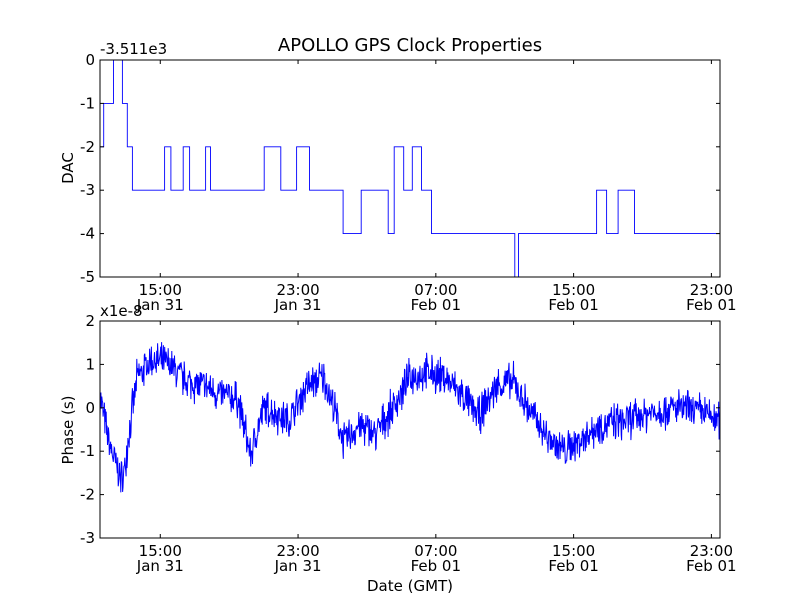 Image resolution: width=800 pixels, height=600 pixels. Describe the element at coordinates (435, 551) in the screenshot. I see `phase-xtick-label-time: 07:00` at that location.